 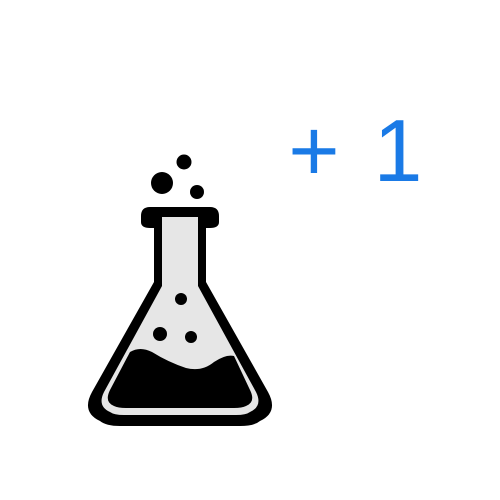 What do you see at coordinates (356, 151) in the screenshot?
I see `increment-badge: + 1` at bounding box center [356, 151].